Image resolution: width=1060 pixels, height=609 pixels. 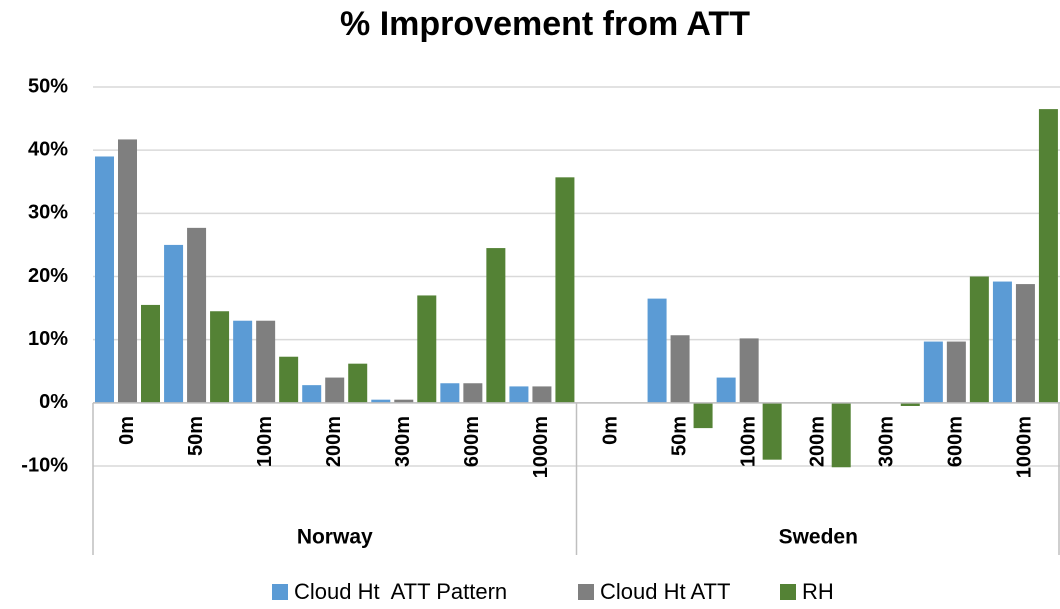 What do you see at coordinates (48, 339) in the screenshot?
I see `y-tick-label: 10%` at bounding box center [48, 339].